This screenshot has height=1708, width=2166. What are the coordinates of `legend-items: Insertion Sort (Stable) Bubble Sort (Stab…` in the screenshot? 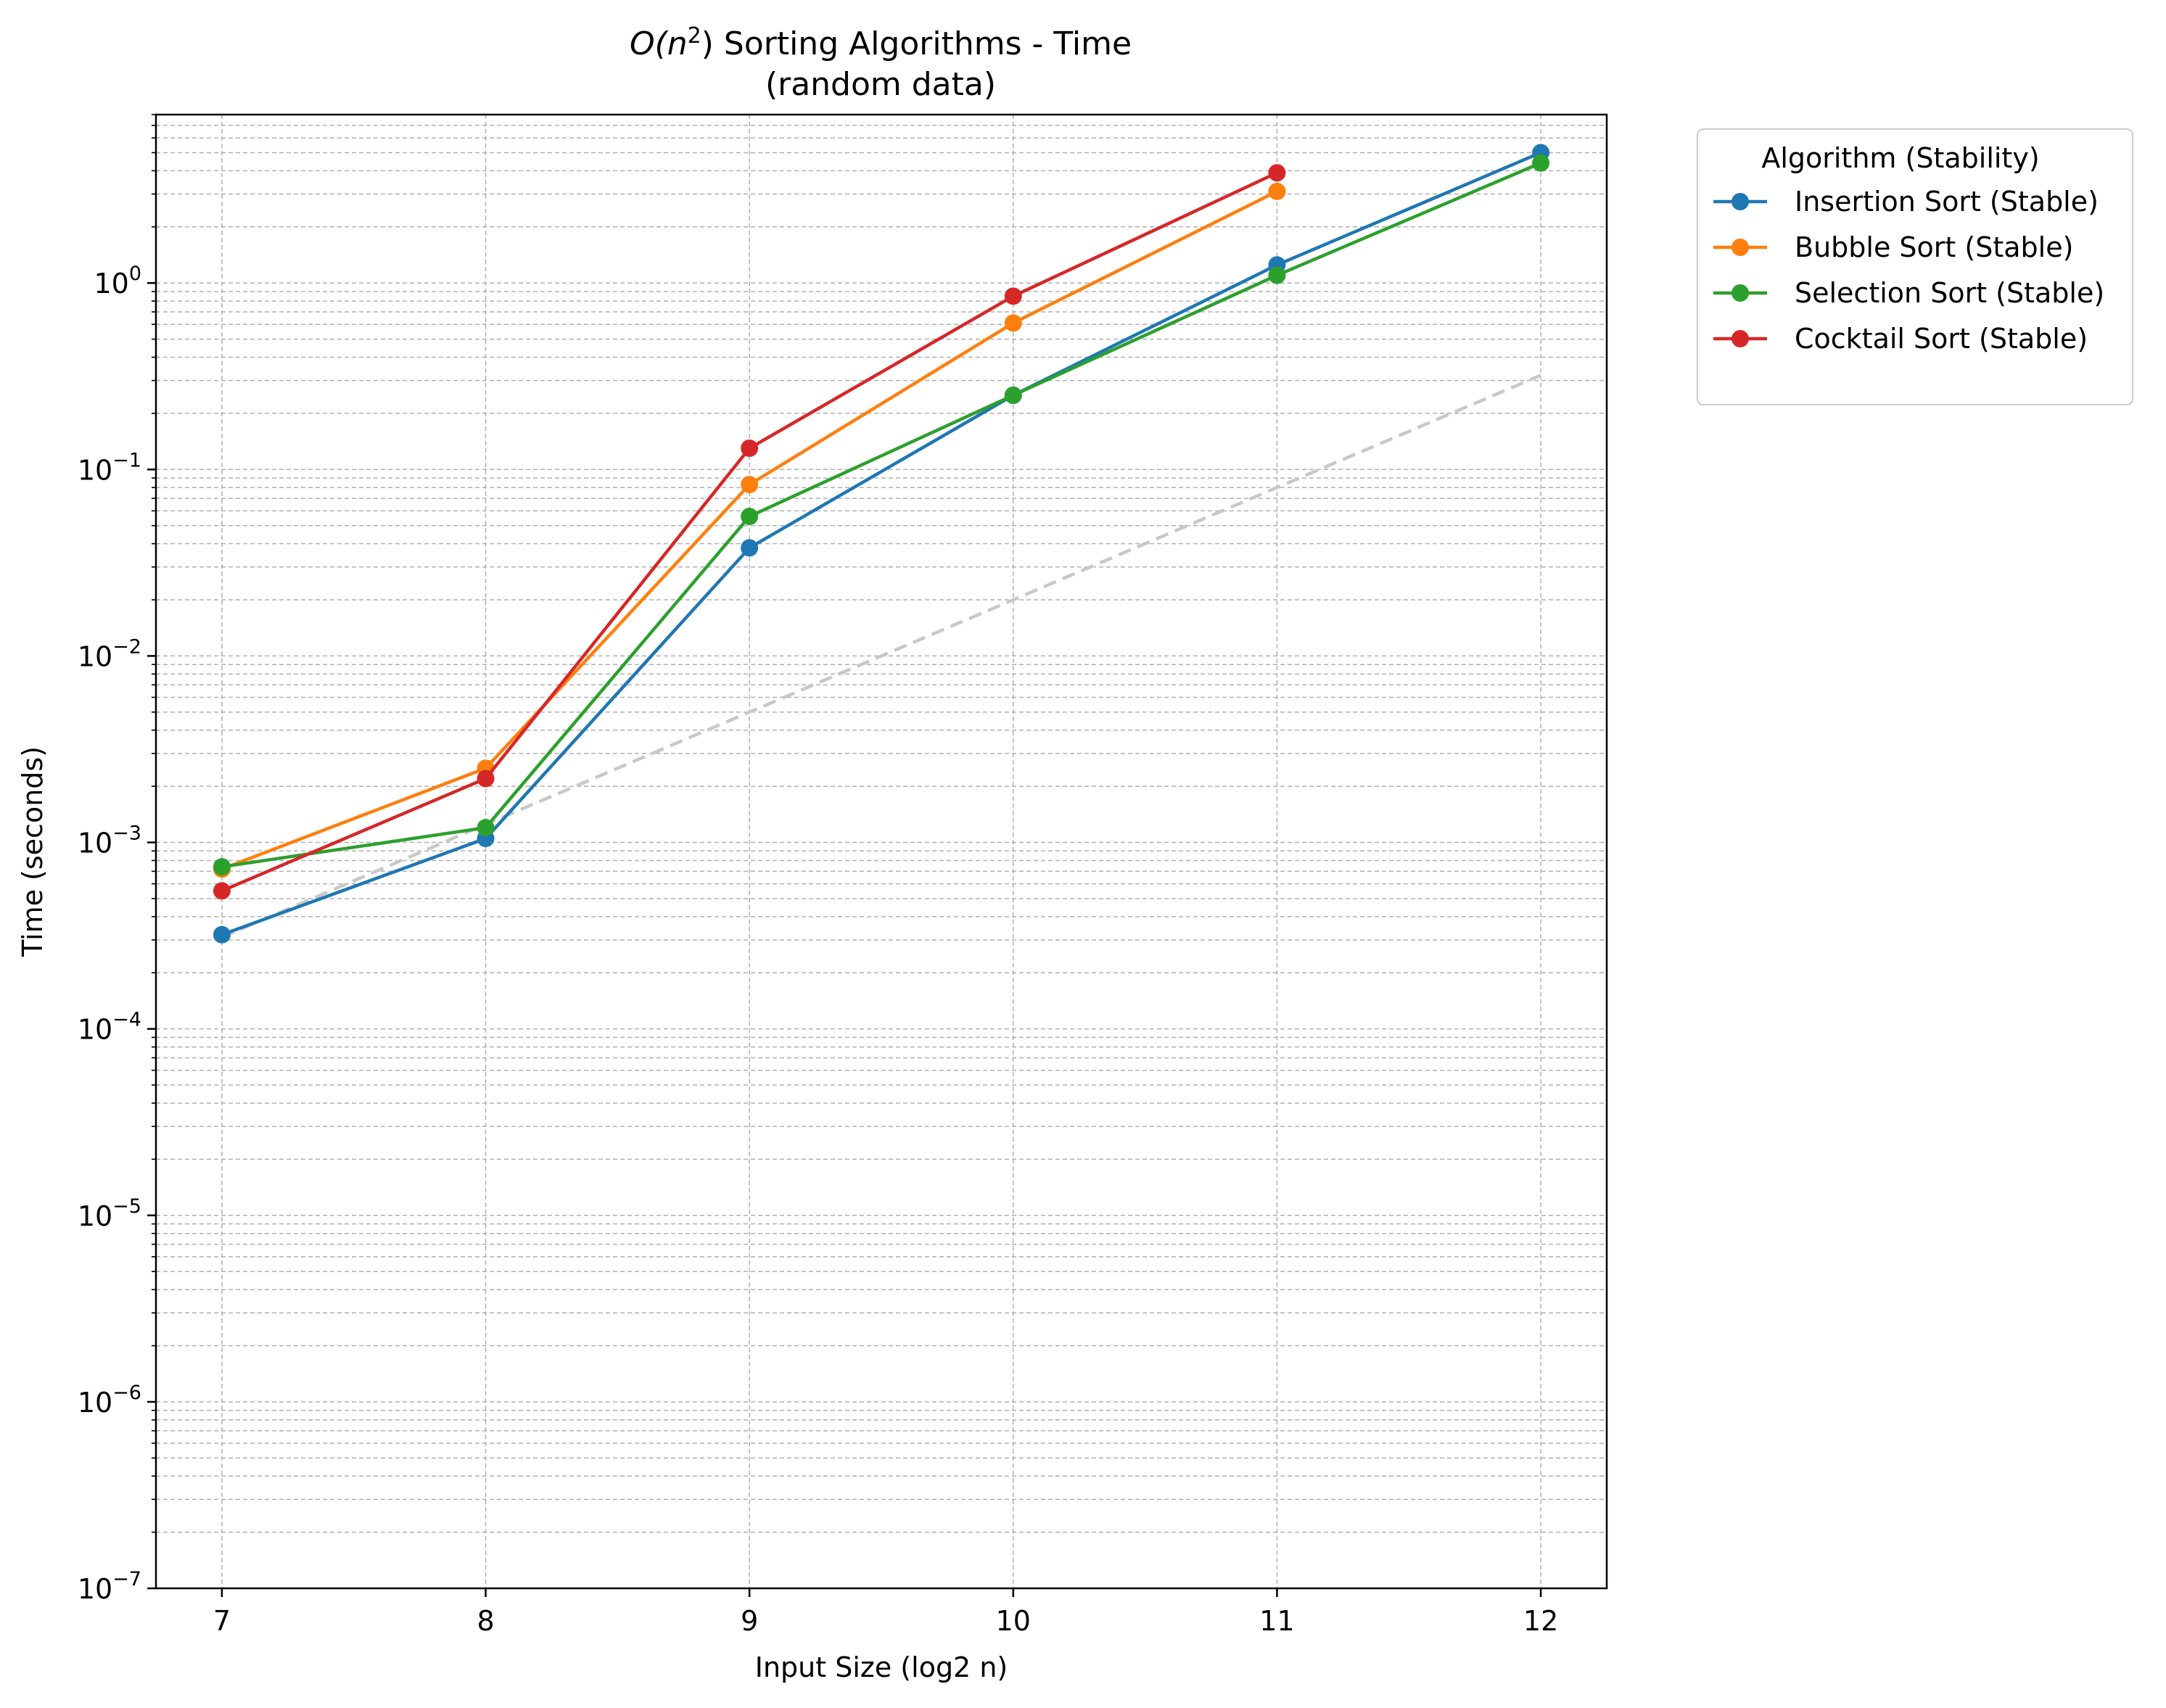 It's located at (1908, 270).